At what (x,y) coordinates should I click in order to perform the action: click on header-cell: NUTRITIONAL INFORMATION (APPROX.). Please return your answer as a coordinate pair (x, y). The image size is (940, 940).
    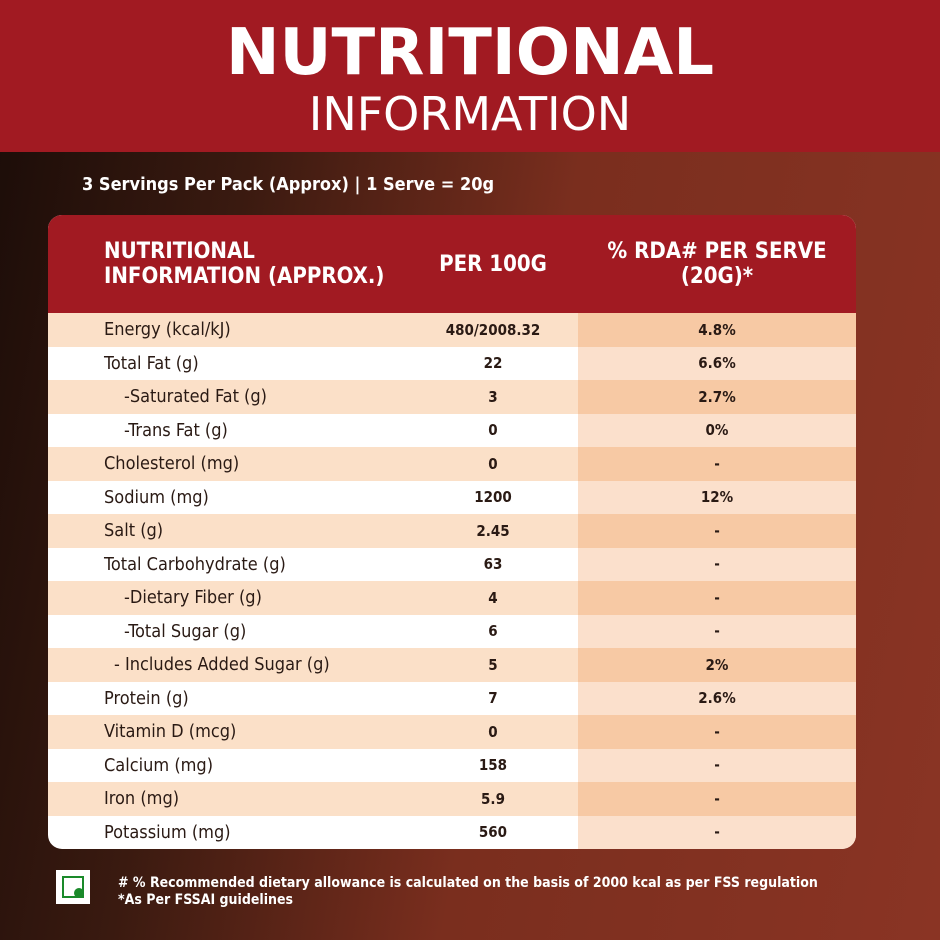
    Looking at the image, I should click on (244, 264).